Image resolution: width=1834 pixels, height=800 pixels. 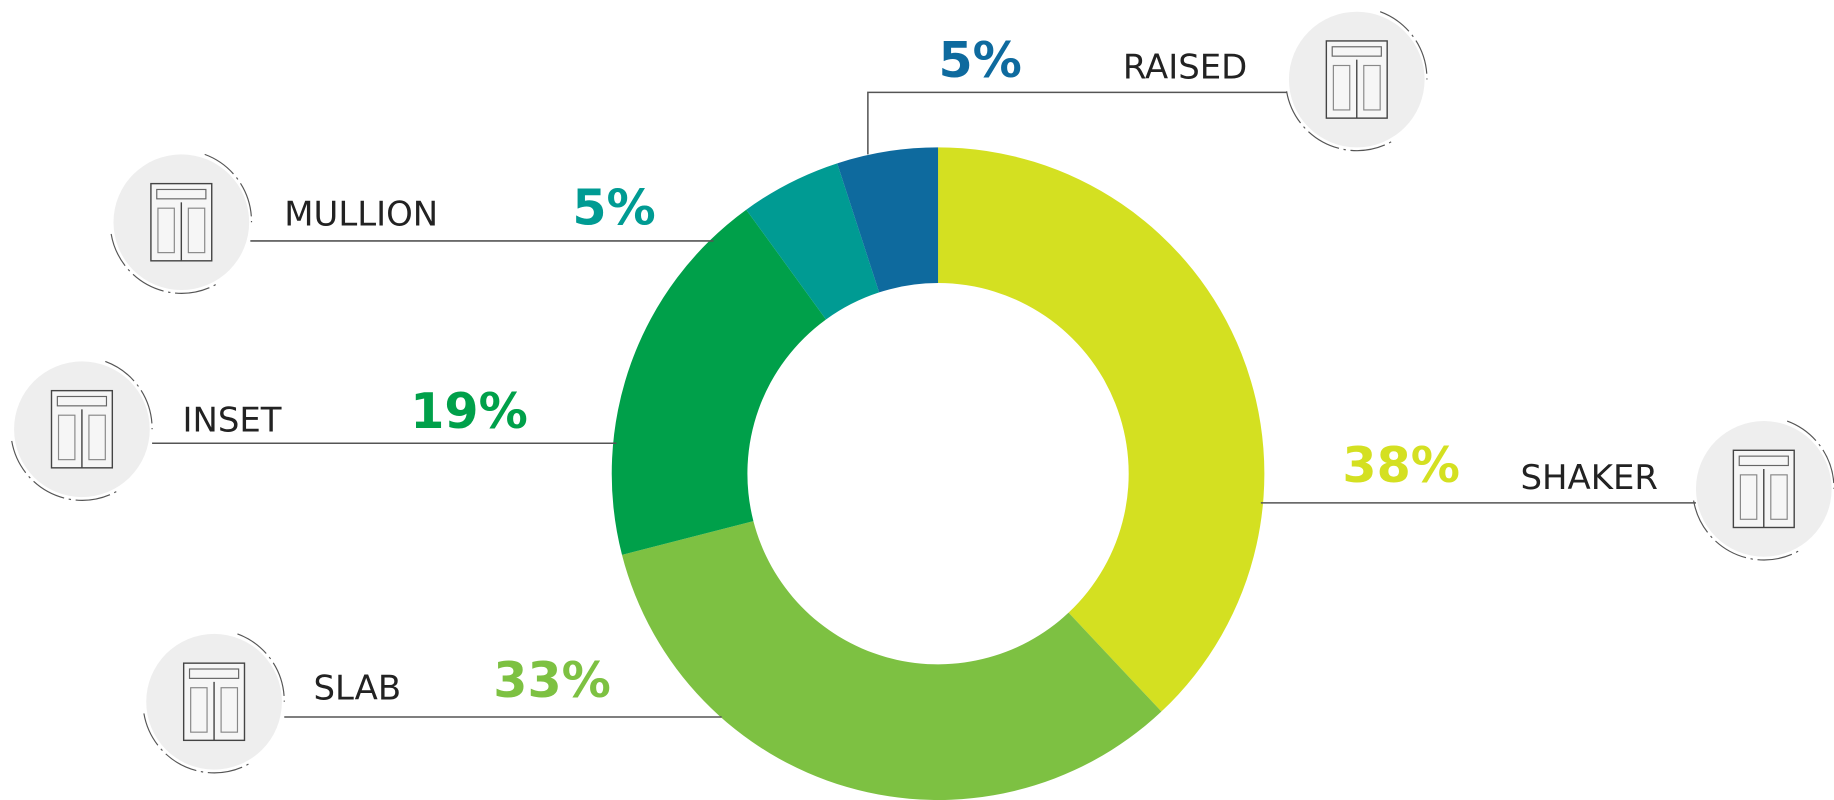 What do you see at coordinates (357, 687) in the screenshot?
I see `category-label: SLAB` at bounding box center [357, 687].